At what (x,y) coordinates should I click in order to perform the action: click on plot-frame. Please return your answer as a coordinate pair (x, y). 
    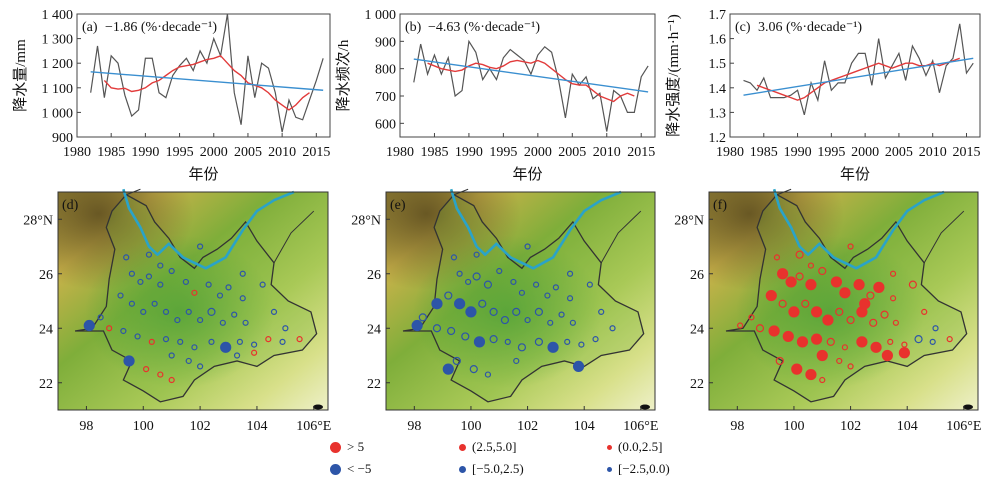
    Looking at the image, I should click on (527, 75).